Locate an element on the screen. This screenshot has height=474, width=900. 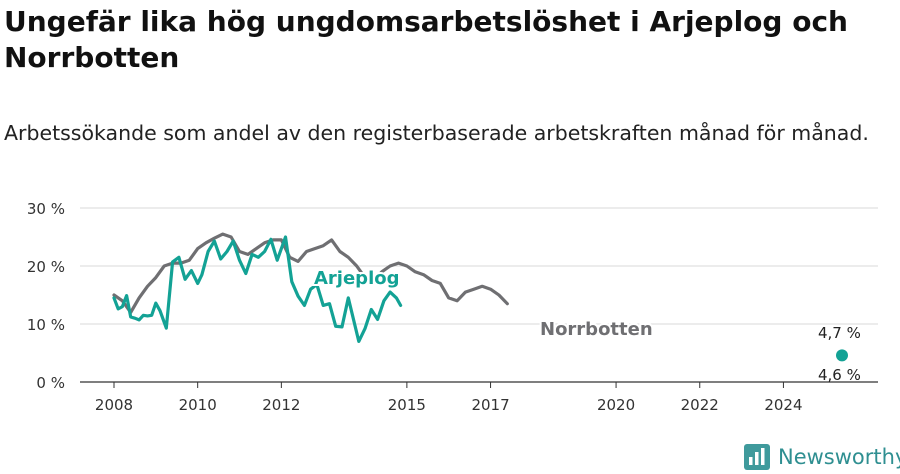
x-tick-label: 2022 is located at coordinates (700, 405).